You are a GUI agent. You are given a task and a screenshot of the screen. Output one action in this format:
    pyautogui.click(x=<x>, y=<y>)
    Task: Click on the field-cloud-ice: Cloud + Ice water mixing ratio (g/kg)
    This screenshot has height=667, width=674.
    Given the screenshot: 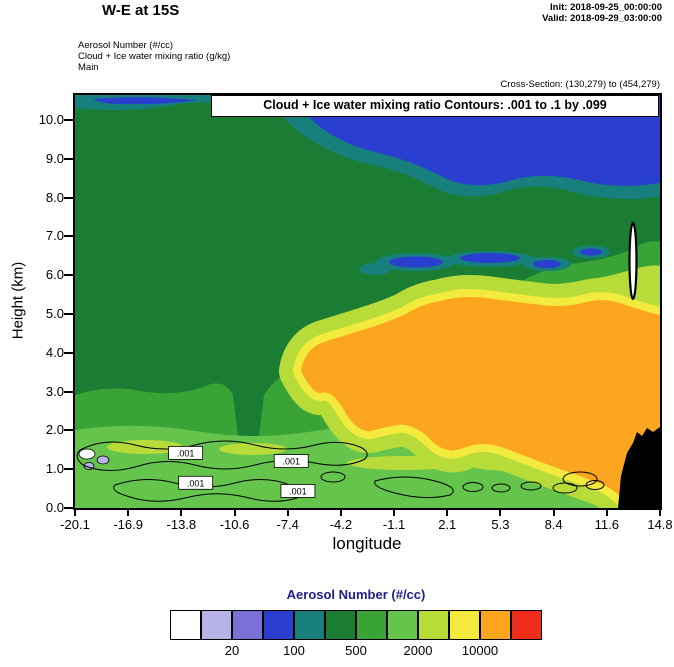 What is the action you would take?
    pyautogui.click(x=154, y=56)
    